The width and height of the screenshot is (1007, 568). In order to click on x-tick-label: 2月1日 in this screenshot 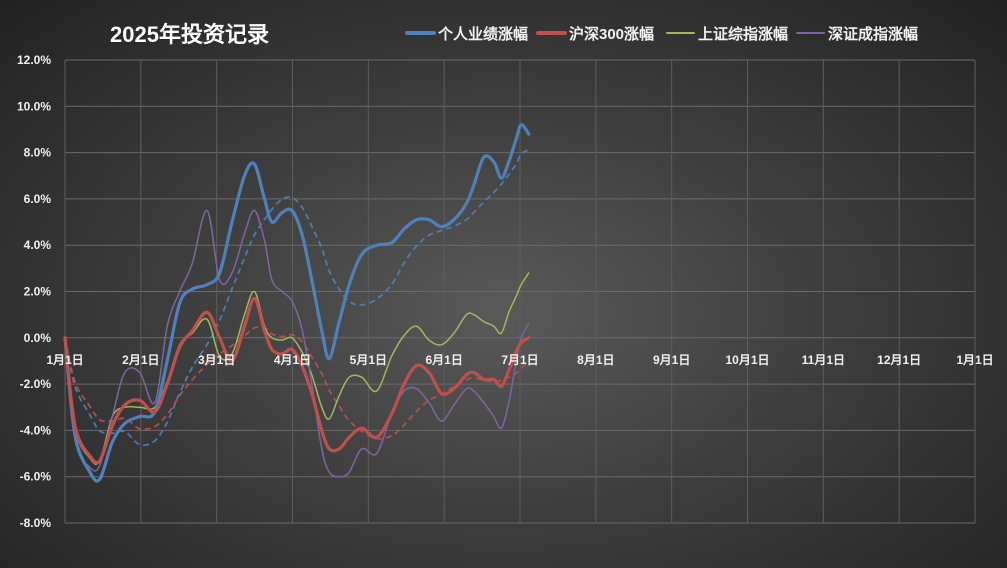, I will do `click(140, 360)`.